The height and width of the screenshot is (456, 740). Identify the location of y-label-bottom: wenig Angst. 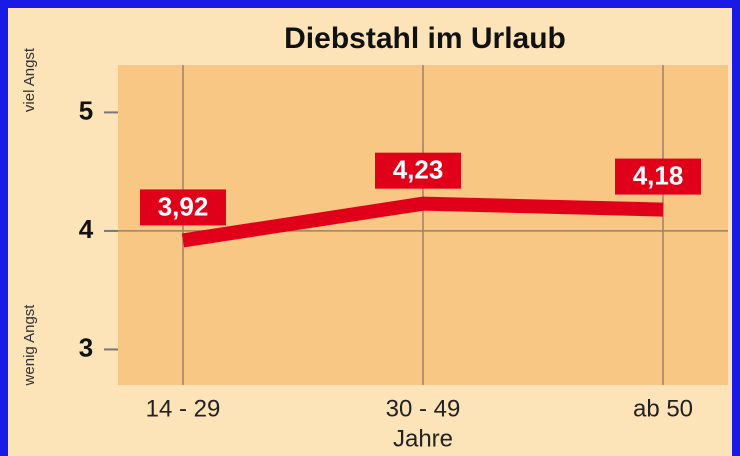
(29, 345).